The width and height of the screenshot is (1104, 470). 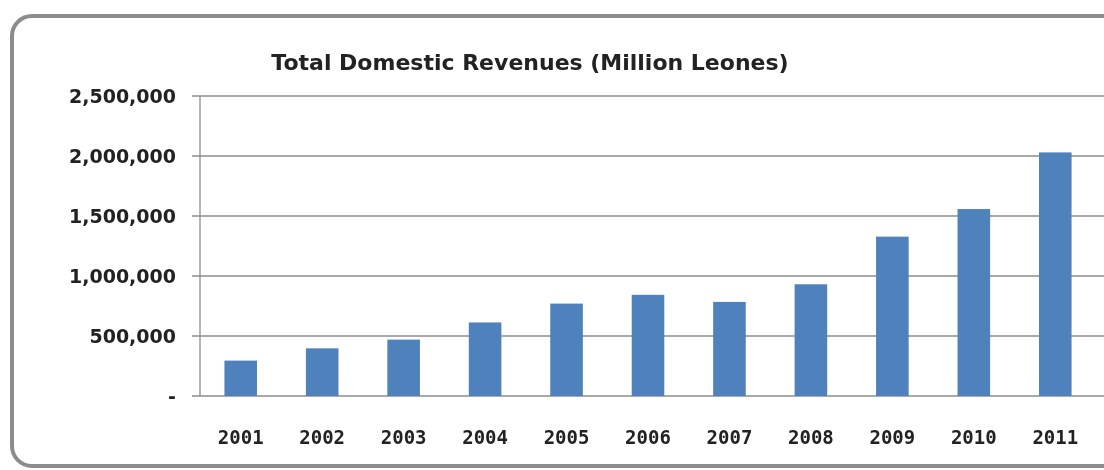 What do you see at coordinates (122, 215) in the screenshot?
I see `y-tick-label: 1,500,000` at bounding box center [122, 215].